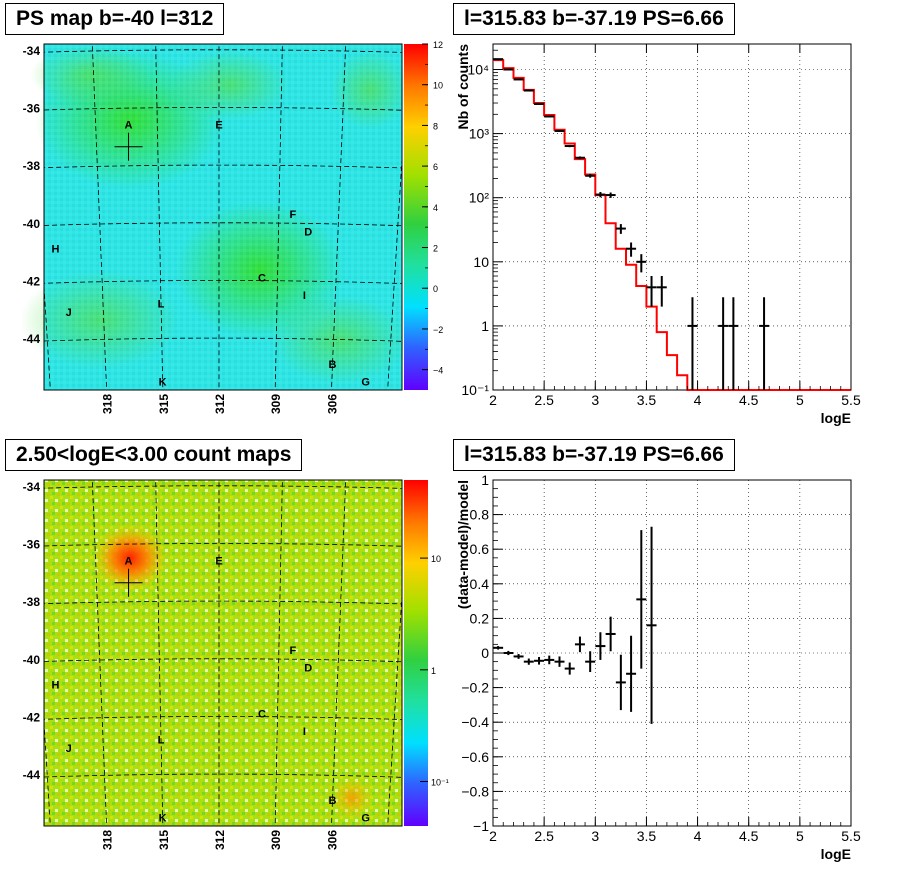  Describe the element at coordinates (594, 19) in the screenshot. I see `spectrum-title: l=315.83 b=-37.19 PS=6.66` at that location.